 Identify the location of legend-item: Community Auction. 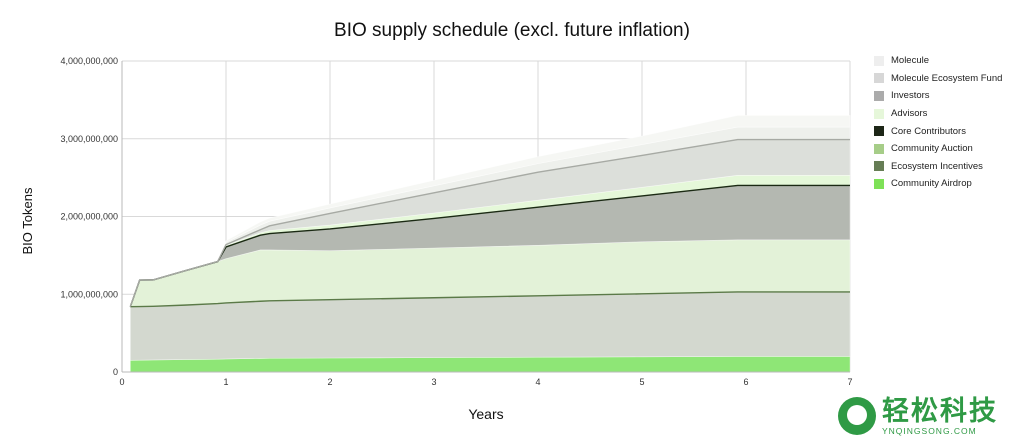
(938, 149).